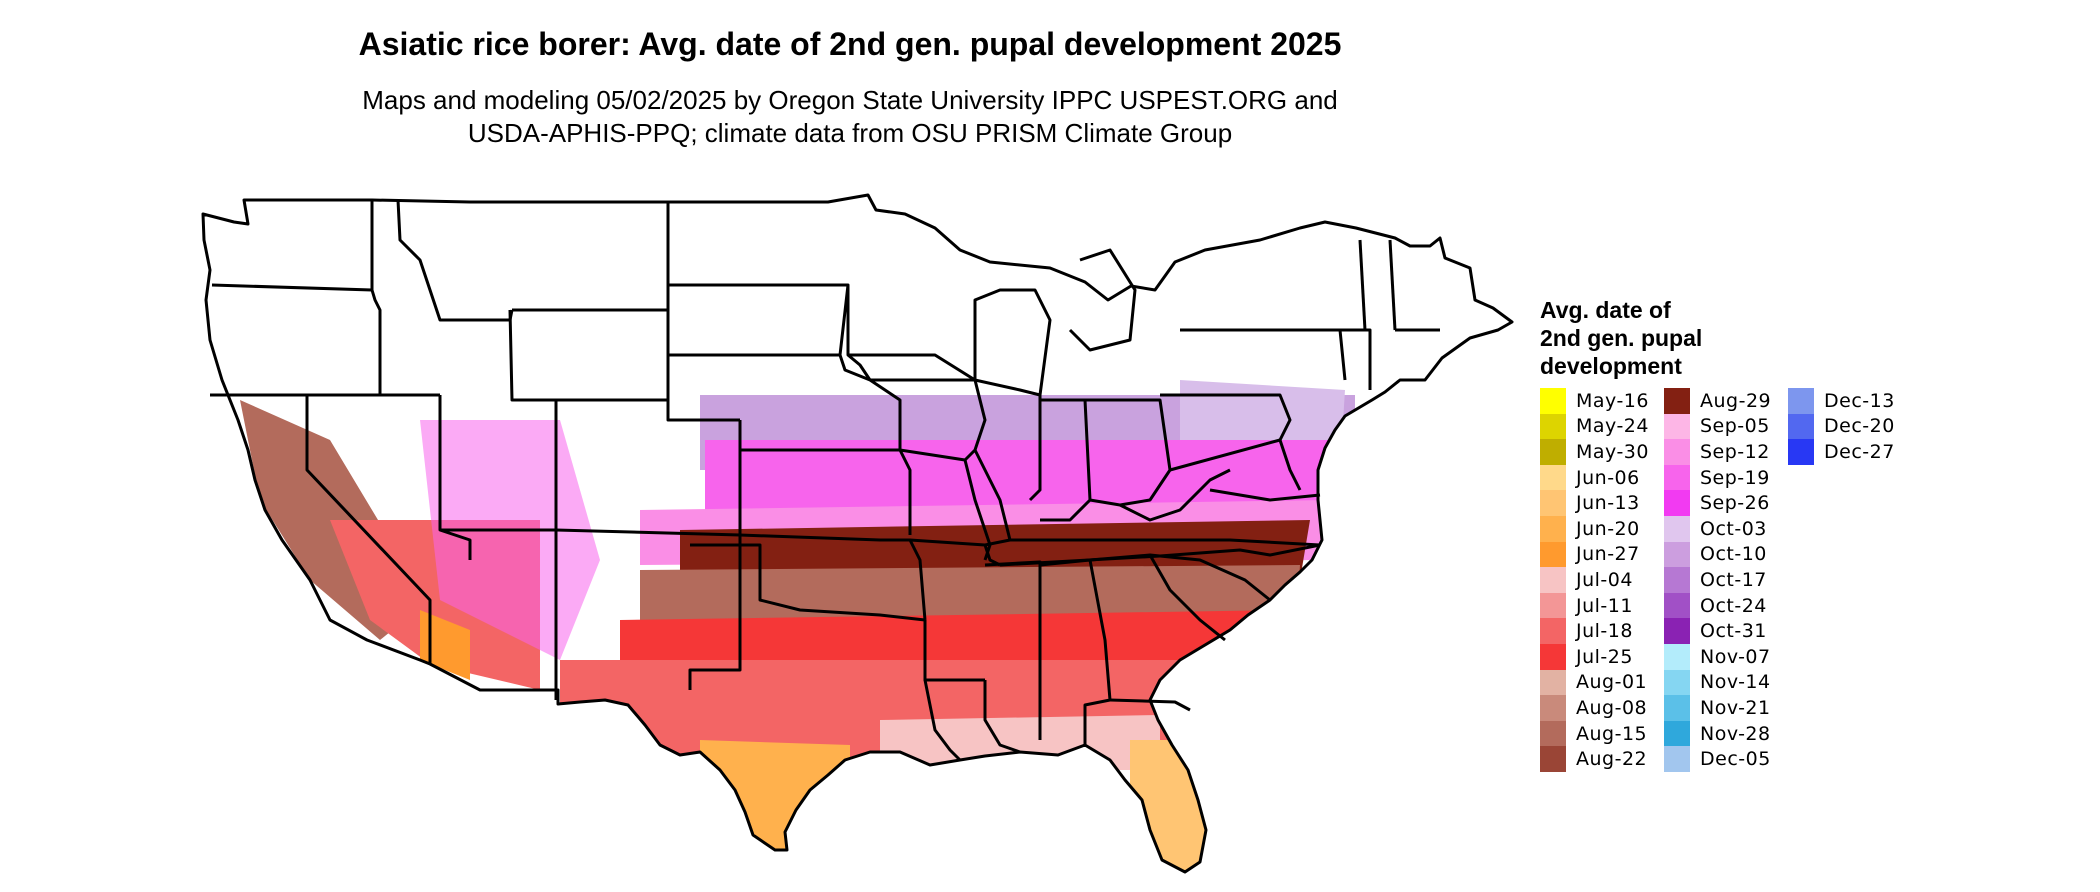 The width and height of the screenshot is (2100, 892). I want to click on legend-item: Nov-28, so click(1719, 733).